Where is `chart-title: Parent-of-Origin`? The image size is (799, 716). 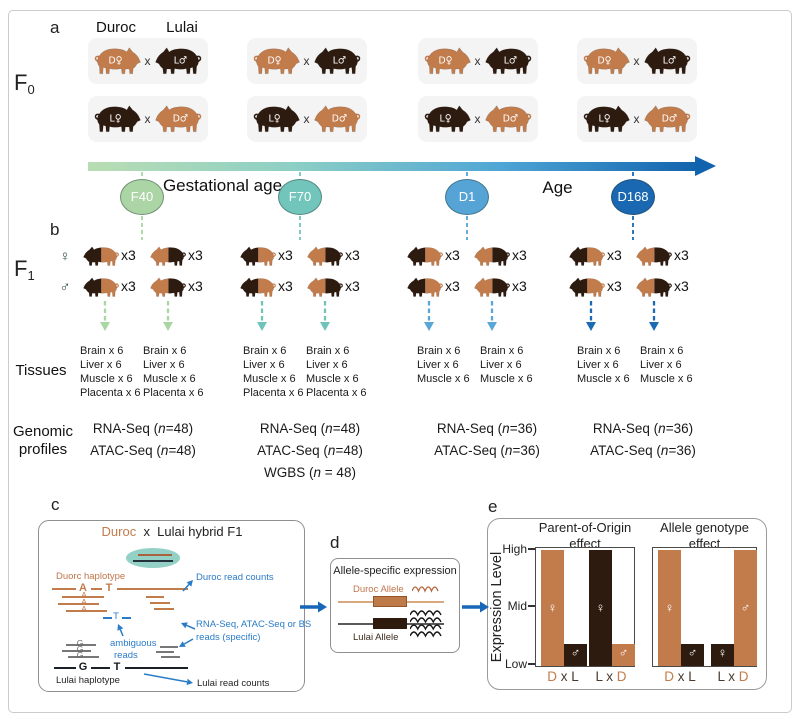
chart-title: Parent-of-Origin is located at coordinates (585, 527).